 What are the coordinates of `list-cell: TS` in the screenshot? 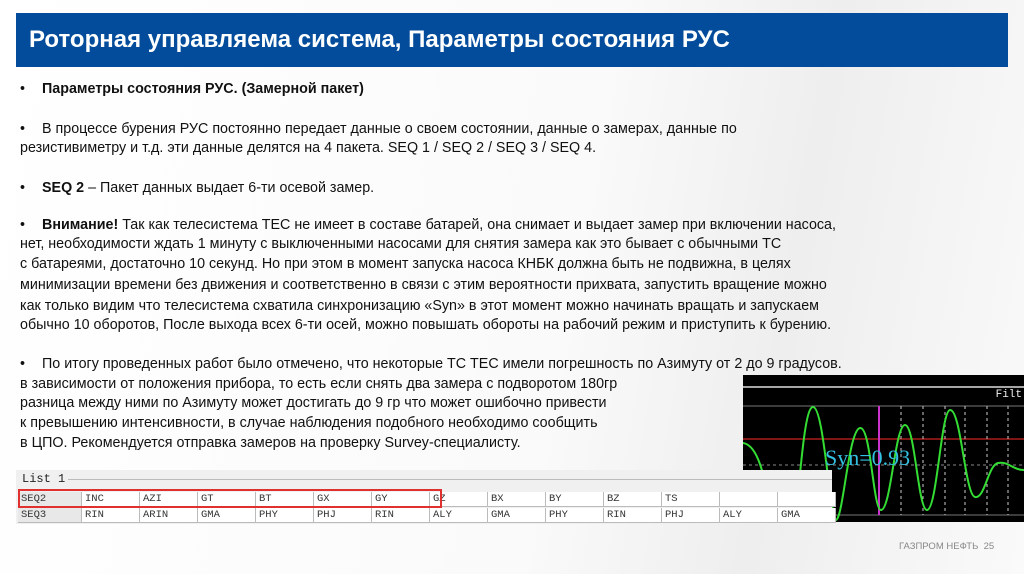 It's located at (691, 499).